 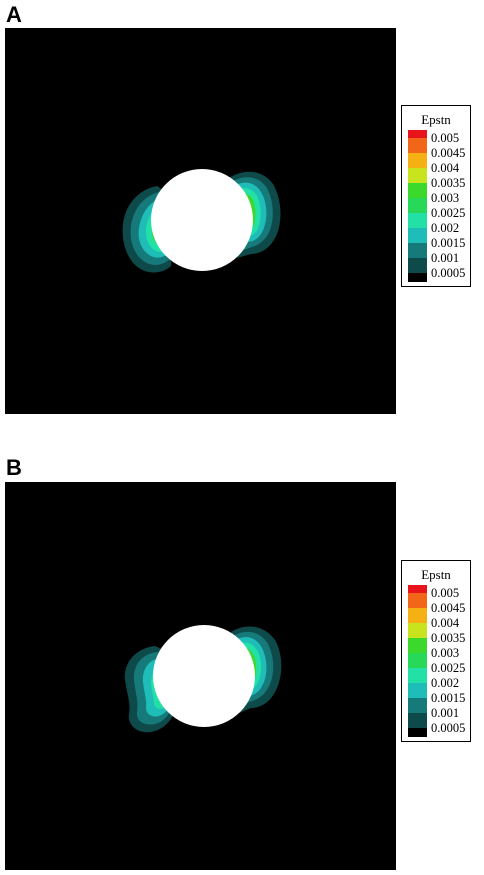 What do you see at coordinates (14, 467) in the screenshot?
I see `panel-label-b: B` at bounding box center [14, 467].